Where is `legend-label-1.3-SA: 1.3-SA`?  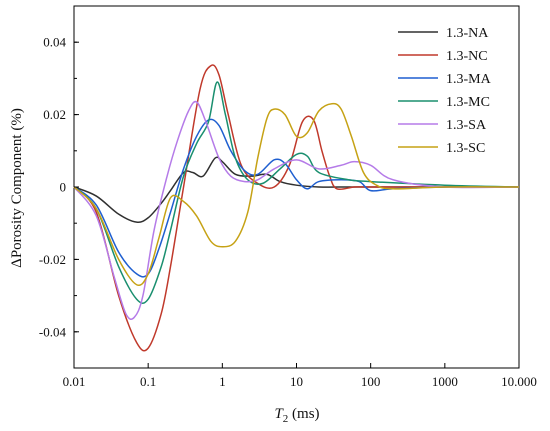 legend-label-1.3-SA: 1.3-SA is located at coordinates (466, 125).